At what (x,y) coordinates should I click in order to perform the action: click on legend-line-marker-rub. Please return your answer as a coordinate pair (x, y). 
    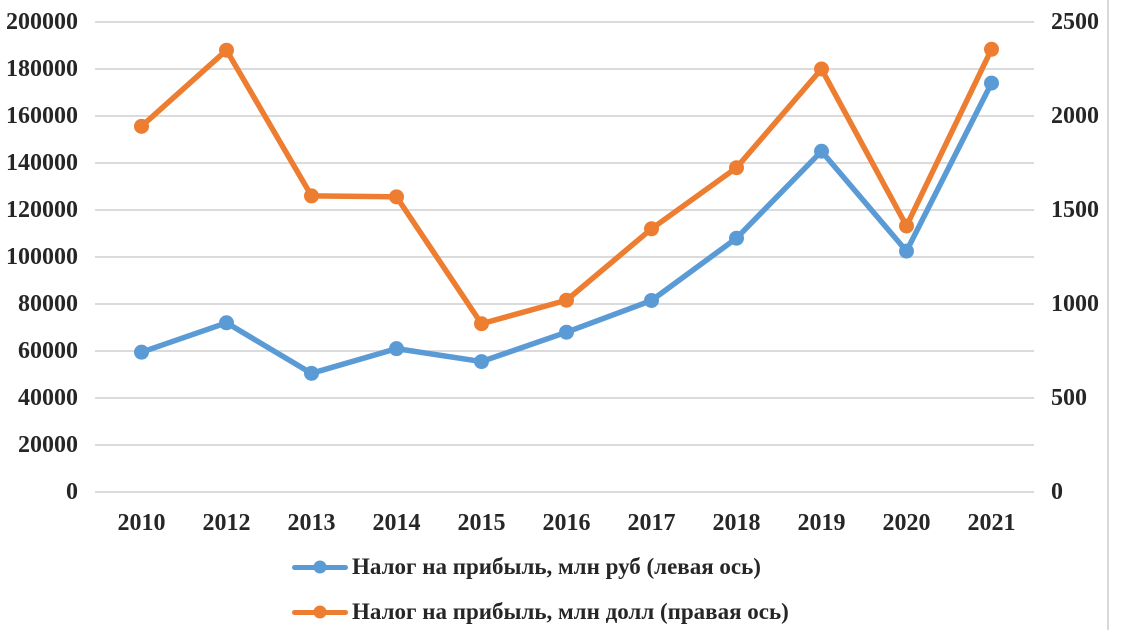
    Looking at the image, I should click on (320, 567).